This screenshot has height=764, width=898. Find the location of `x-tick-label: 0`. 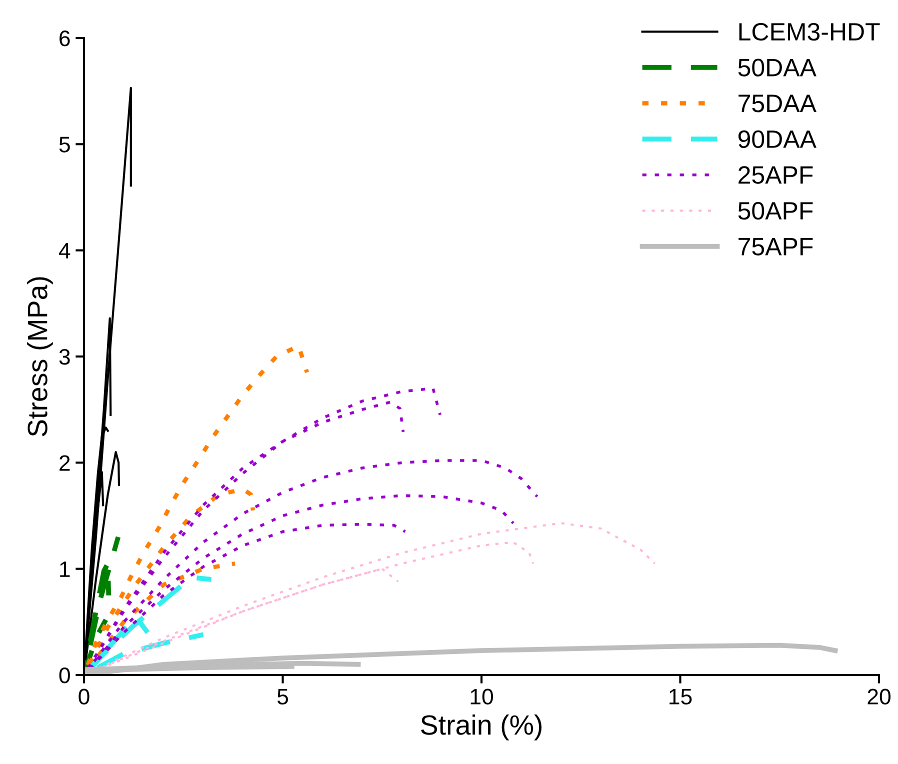

x-tick-label: 0 is located at coordinates (84, 696).